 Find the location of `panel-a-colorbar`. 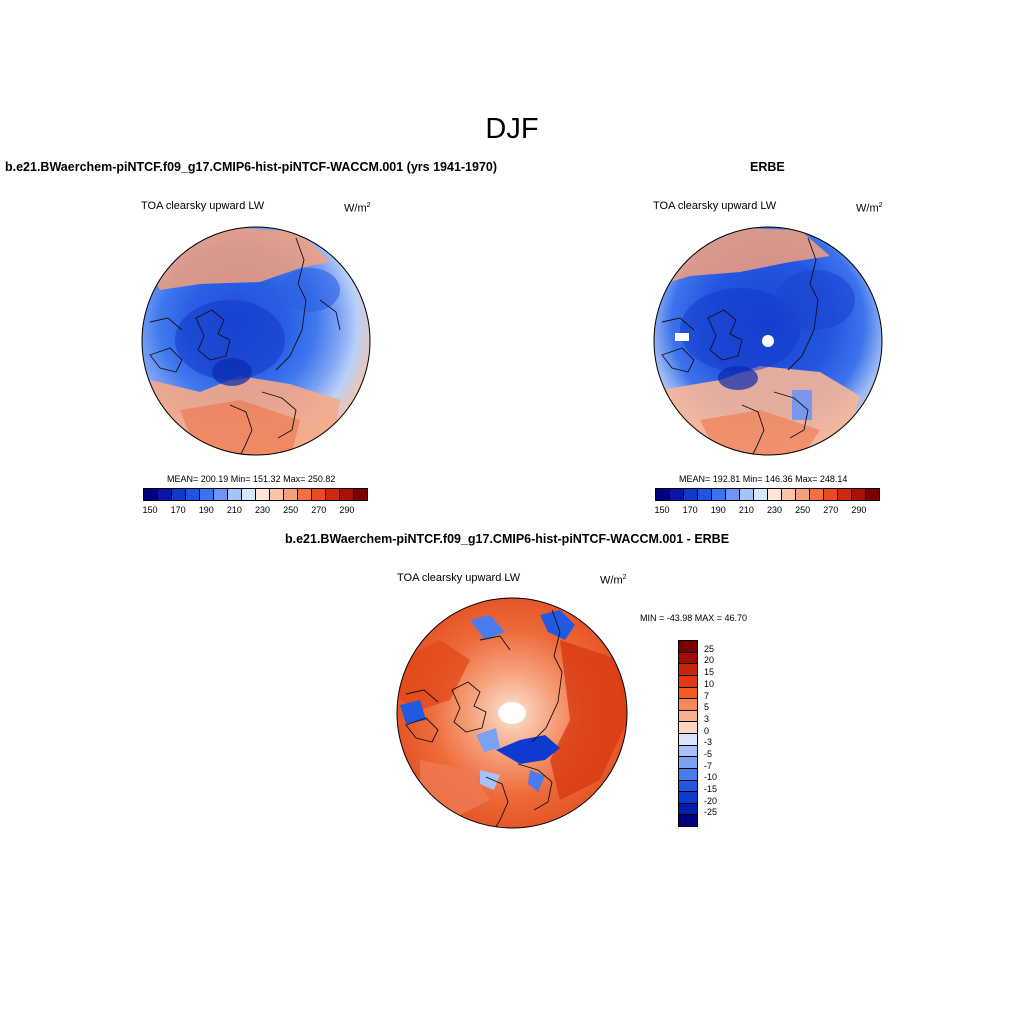

panel-a-colorbar is located at coordinates (255, 494).